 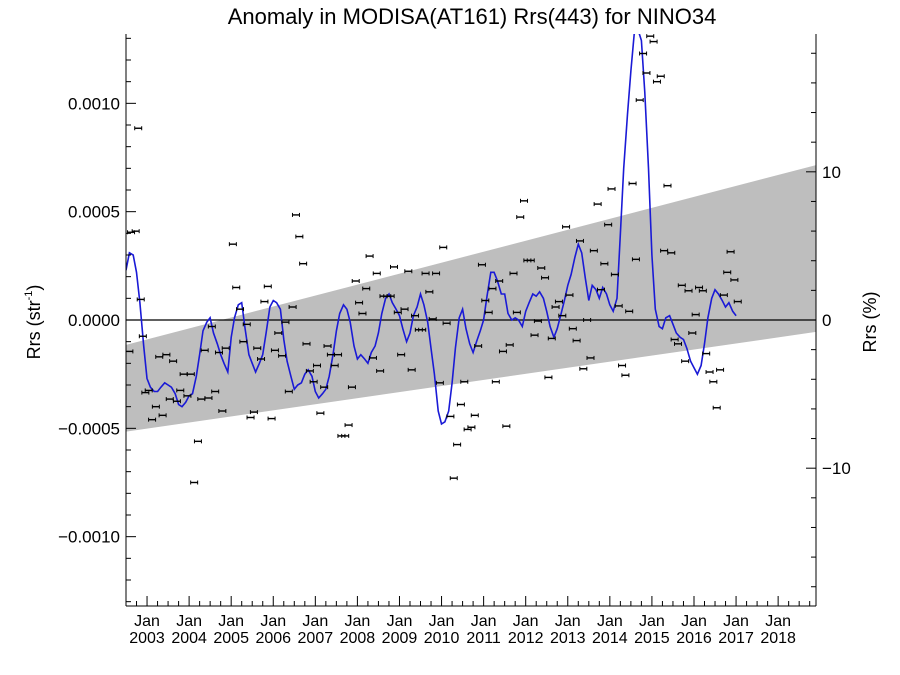 I want to click on x-tick-label-year: 2005, so click(x=231, y=638).